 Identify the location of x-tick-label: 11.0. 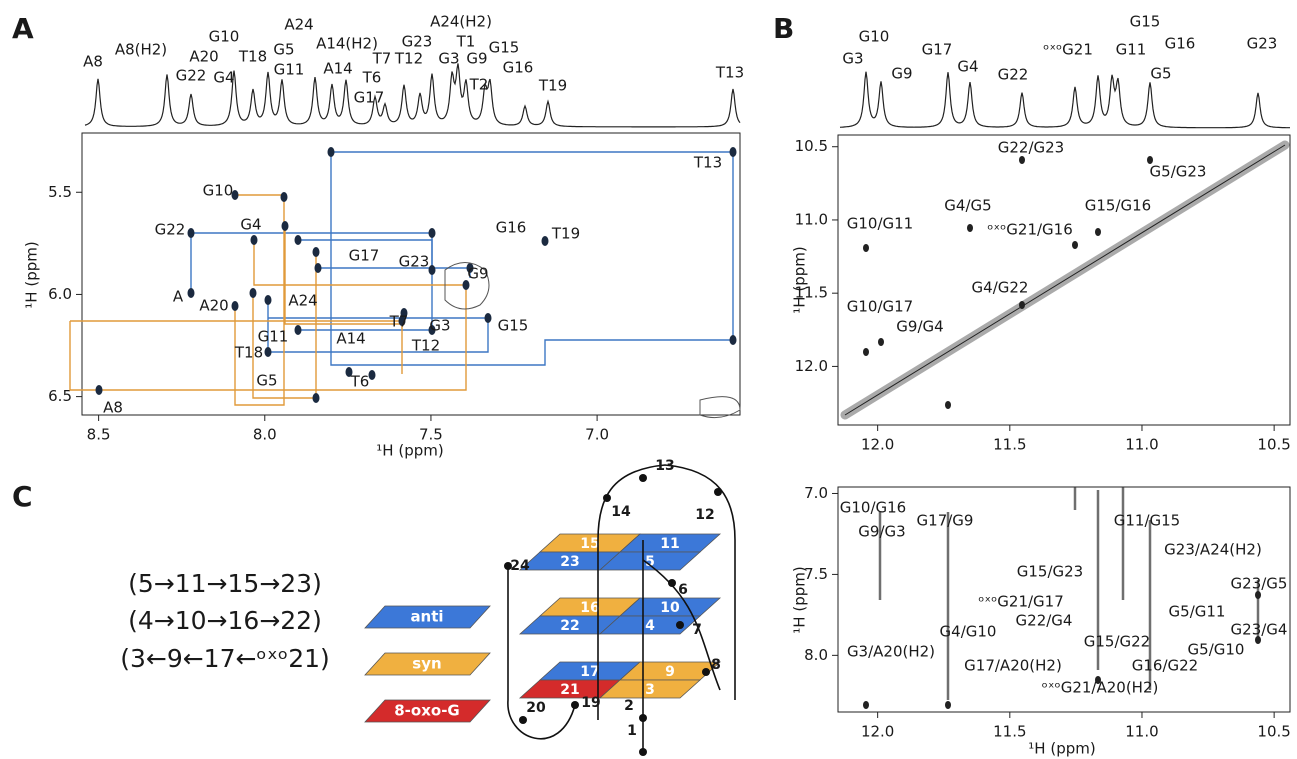
(1141, 732).